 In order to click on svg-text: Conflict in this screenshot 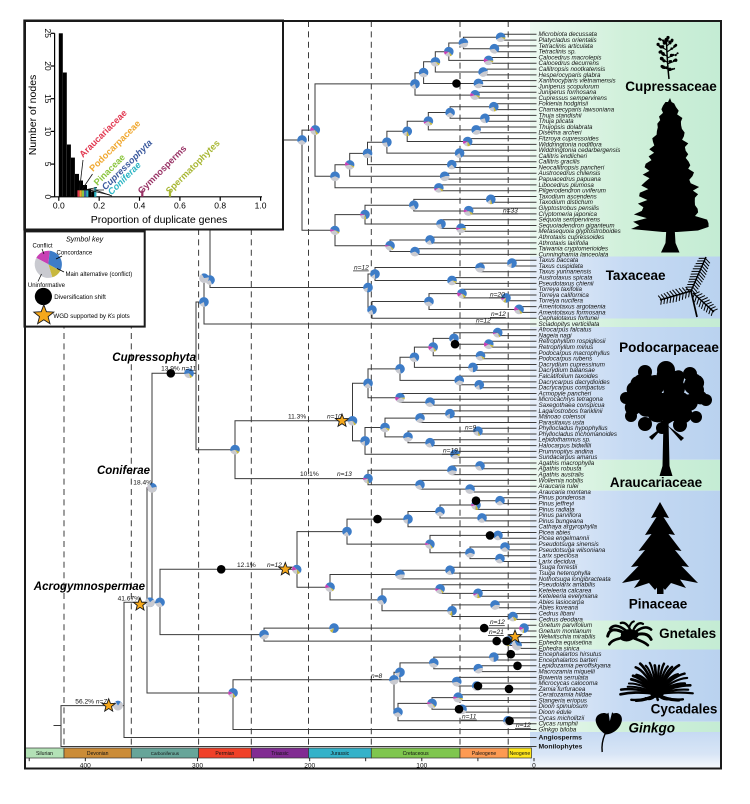, I will do `click(43, 247)`.